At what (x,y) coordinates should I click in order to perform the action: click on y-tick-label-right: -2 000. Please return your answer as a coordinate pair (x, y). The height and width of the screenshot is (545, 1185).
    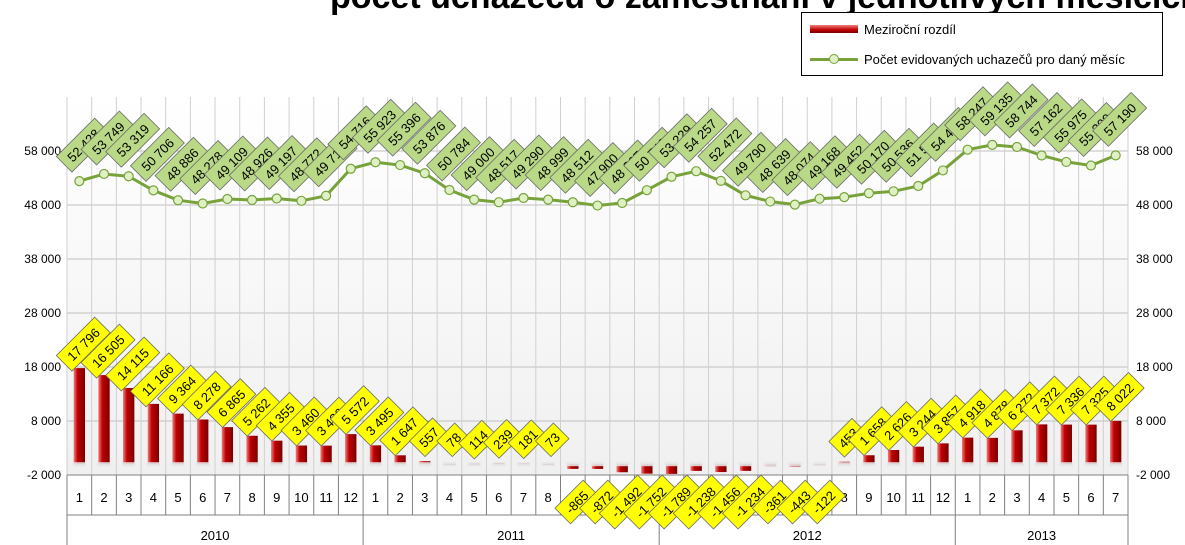
    Looking at the image, I should click on (1153, 475).